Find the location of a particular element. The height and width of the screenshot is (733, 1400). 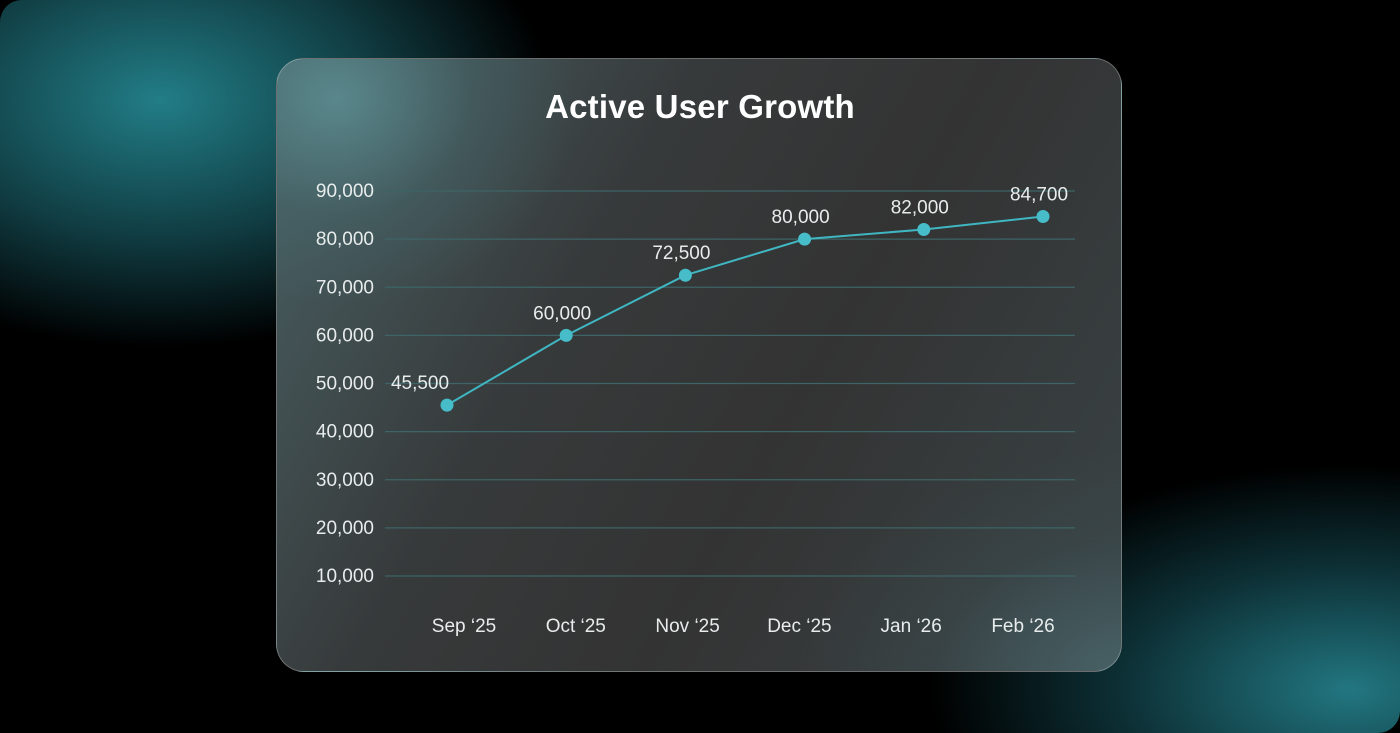

x-tick-label: Feb ‘26 is located at coordinates (1022, 626).